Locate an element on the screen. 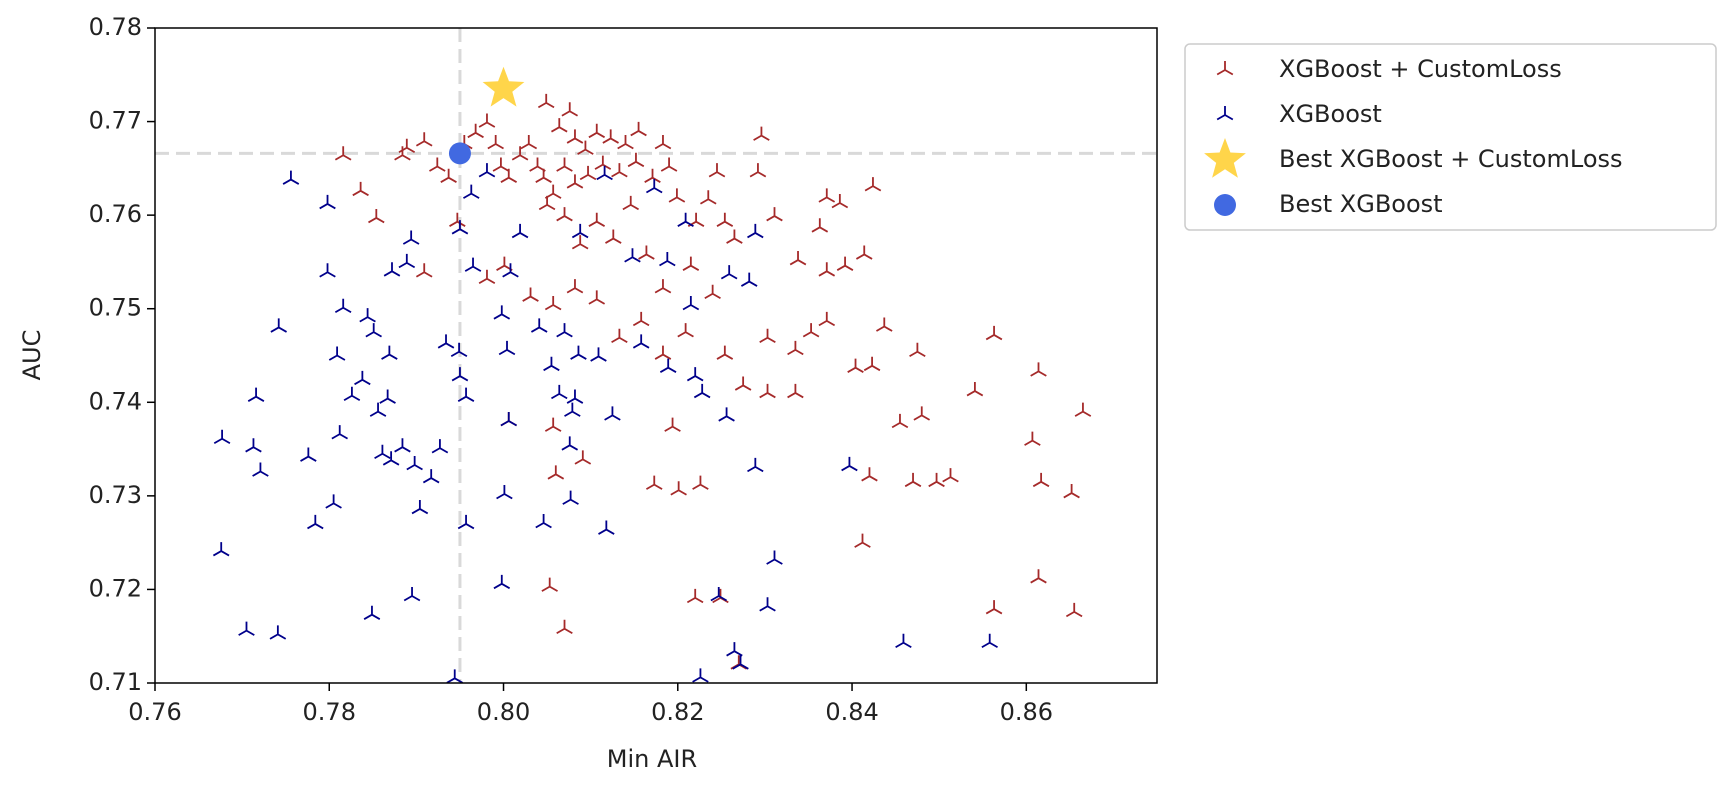 This screenshot has height=812, width=1736. y-tick-label: 0.78 is located at coordinates (115, 27).